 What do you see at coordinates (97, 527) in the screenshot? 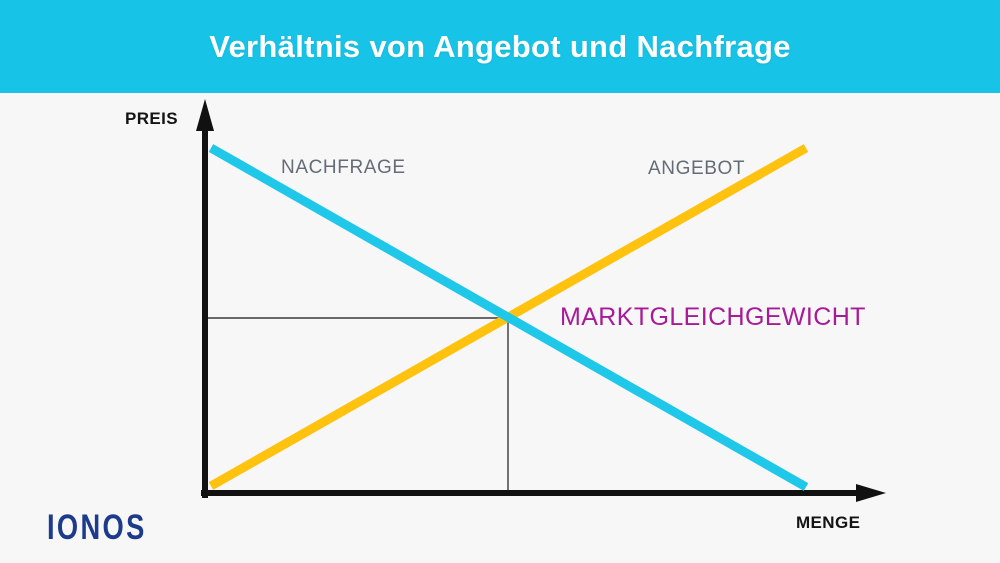
I see `ionos-logo: IONOS` at bounding box center [97, 527].